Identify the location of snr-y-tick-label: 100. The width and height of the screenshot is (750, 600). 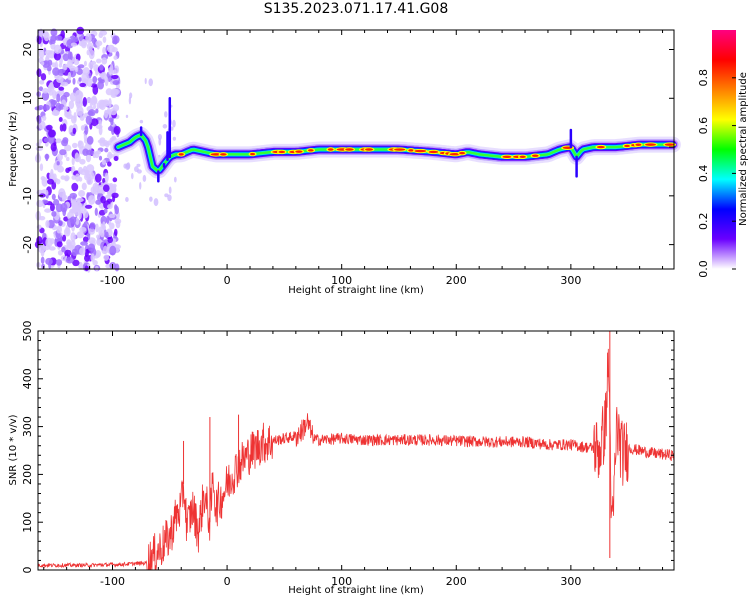
(27, 522).